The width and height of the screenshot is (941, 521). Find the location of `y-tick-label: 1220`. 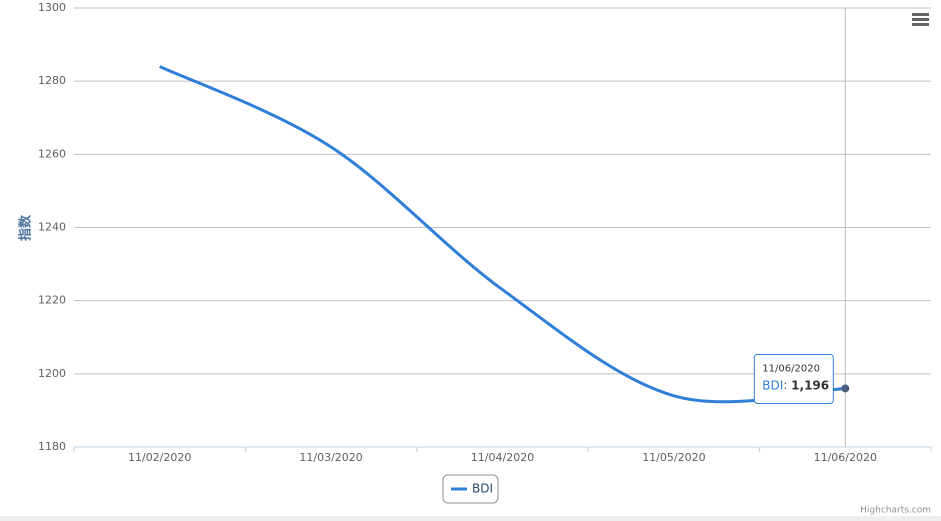

y-tick-label: 1220 is located at coordinates (52, 300).